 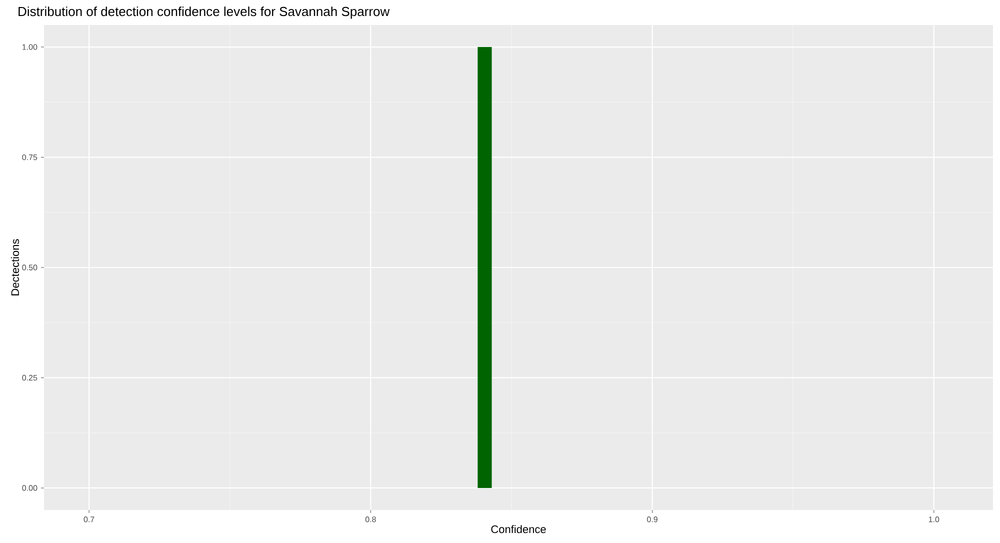 I want to click on y-tick-label: 1.00, so click(x=30, y=47).